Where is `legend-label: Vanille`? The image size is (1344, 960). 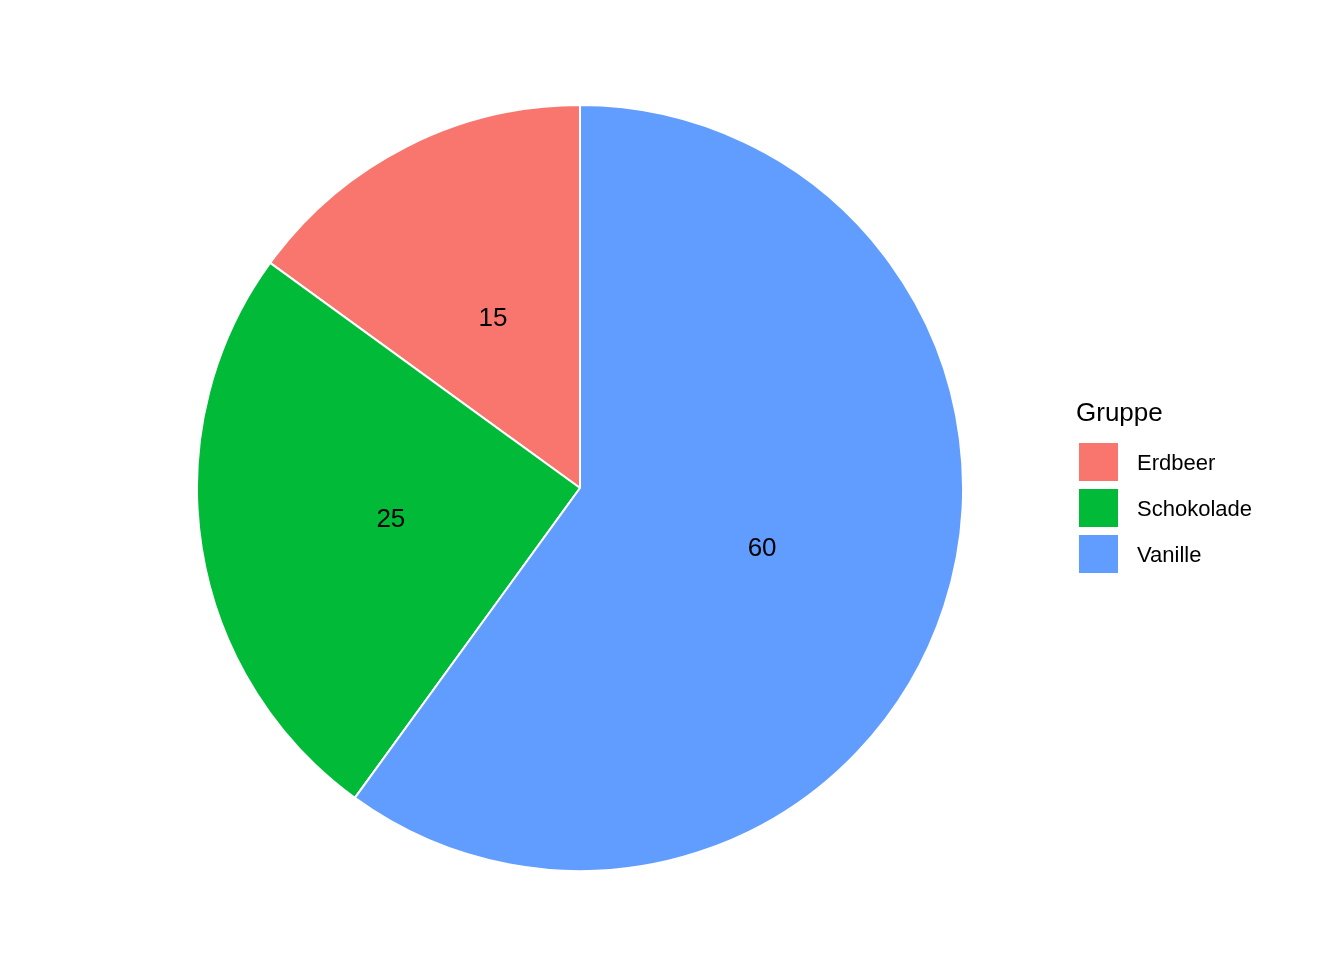
legend-label: Vanille is located at coordinates (1169, 554).